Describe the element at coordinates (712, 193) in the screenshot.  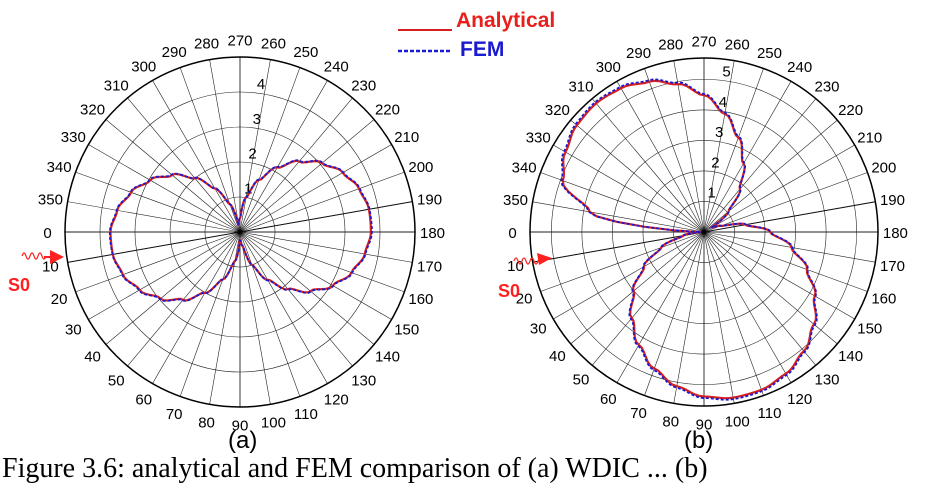
I see `radial-tick-label: 1` at that location.